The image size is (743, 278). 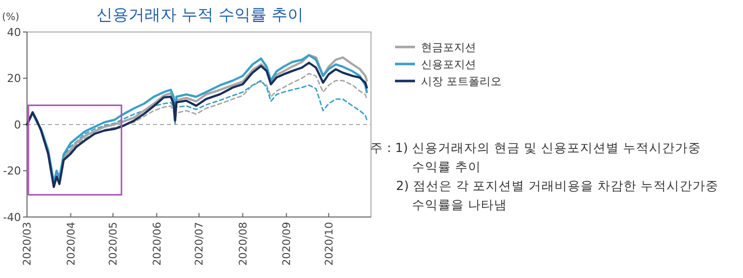 What do you see at coordinates (448, 47) in the screenshot?
I see `legend-label: 현금포지션` at bounding box center [448, 47].